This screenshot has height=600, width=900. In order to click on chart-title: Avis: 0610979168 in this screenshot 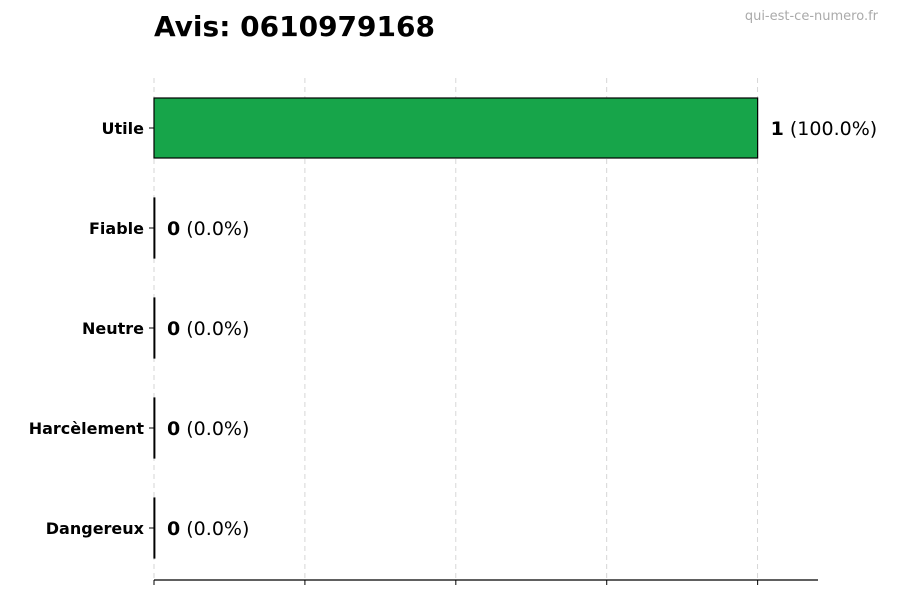, I will do `click(294, 26)`.